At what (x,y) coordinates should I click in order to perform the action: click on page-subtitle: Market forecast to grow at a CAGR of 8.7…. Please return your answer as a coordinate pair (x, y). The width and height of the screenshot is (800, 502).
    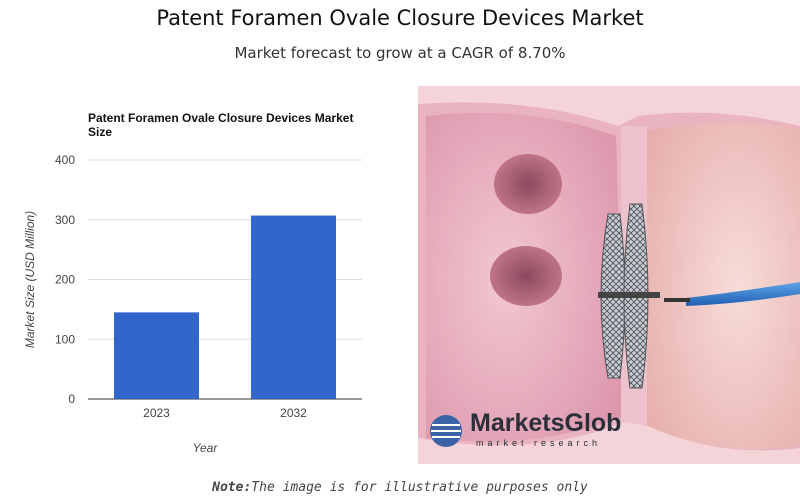
    Looking at the image, I should click on (400, 53).